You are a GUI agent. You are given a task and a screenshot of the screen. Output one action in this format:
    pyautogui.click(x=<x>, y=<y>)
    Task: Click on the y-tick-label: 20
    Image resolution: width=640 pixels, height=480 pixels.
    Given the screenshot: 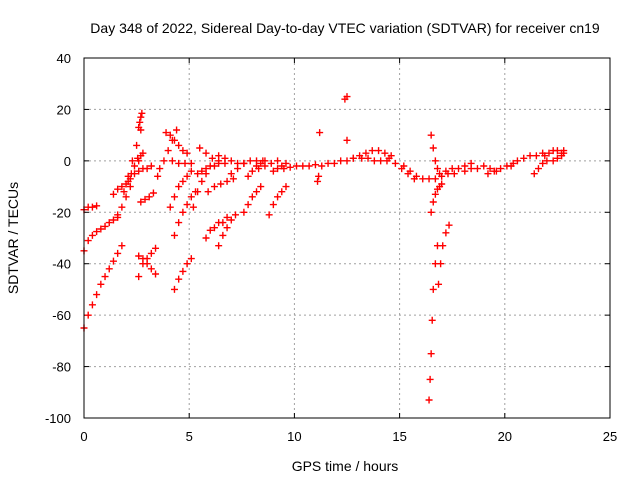 What is the action you would take?
    pyautogui.click(x=64, y=109)
    